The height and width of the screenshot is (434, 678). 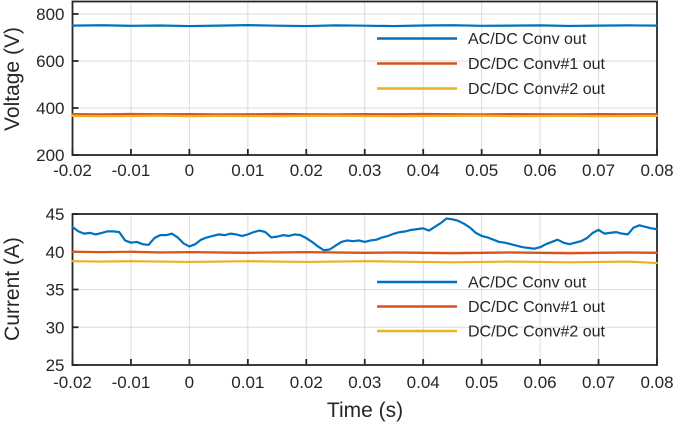 What do you see at coordinates (540, 382) in the screenshot?
I see `current-chart-xtick-label: 0.06` at bounding box center [540, 382].